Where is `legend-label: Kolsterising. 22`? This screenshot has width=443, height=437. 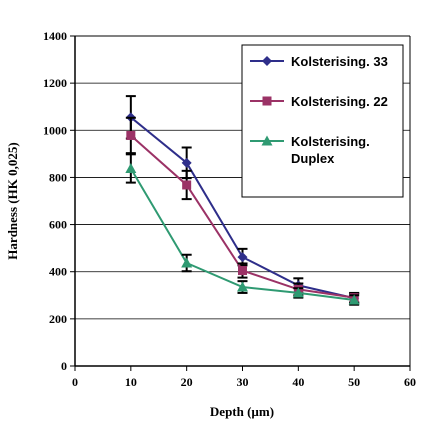 legend-label: Kolsterising. 22 is located at coordinates (339, 101).